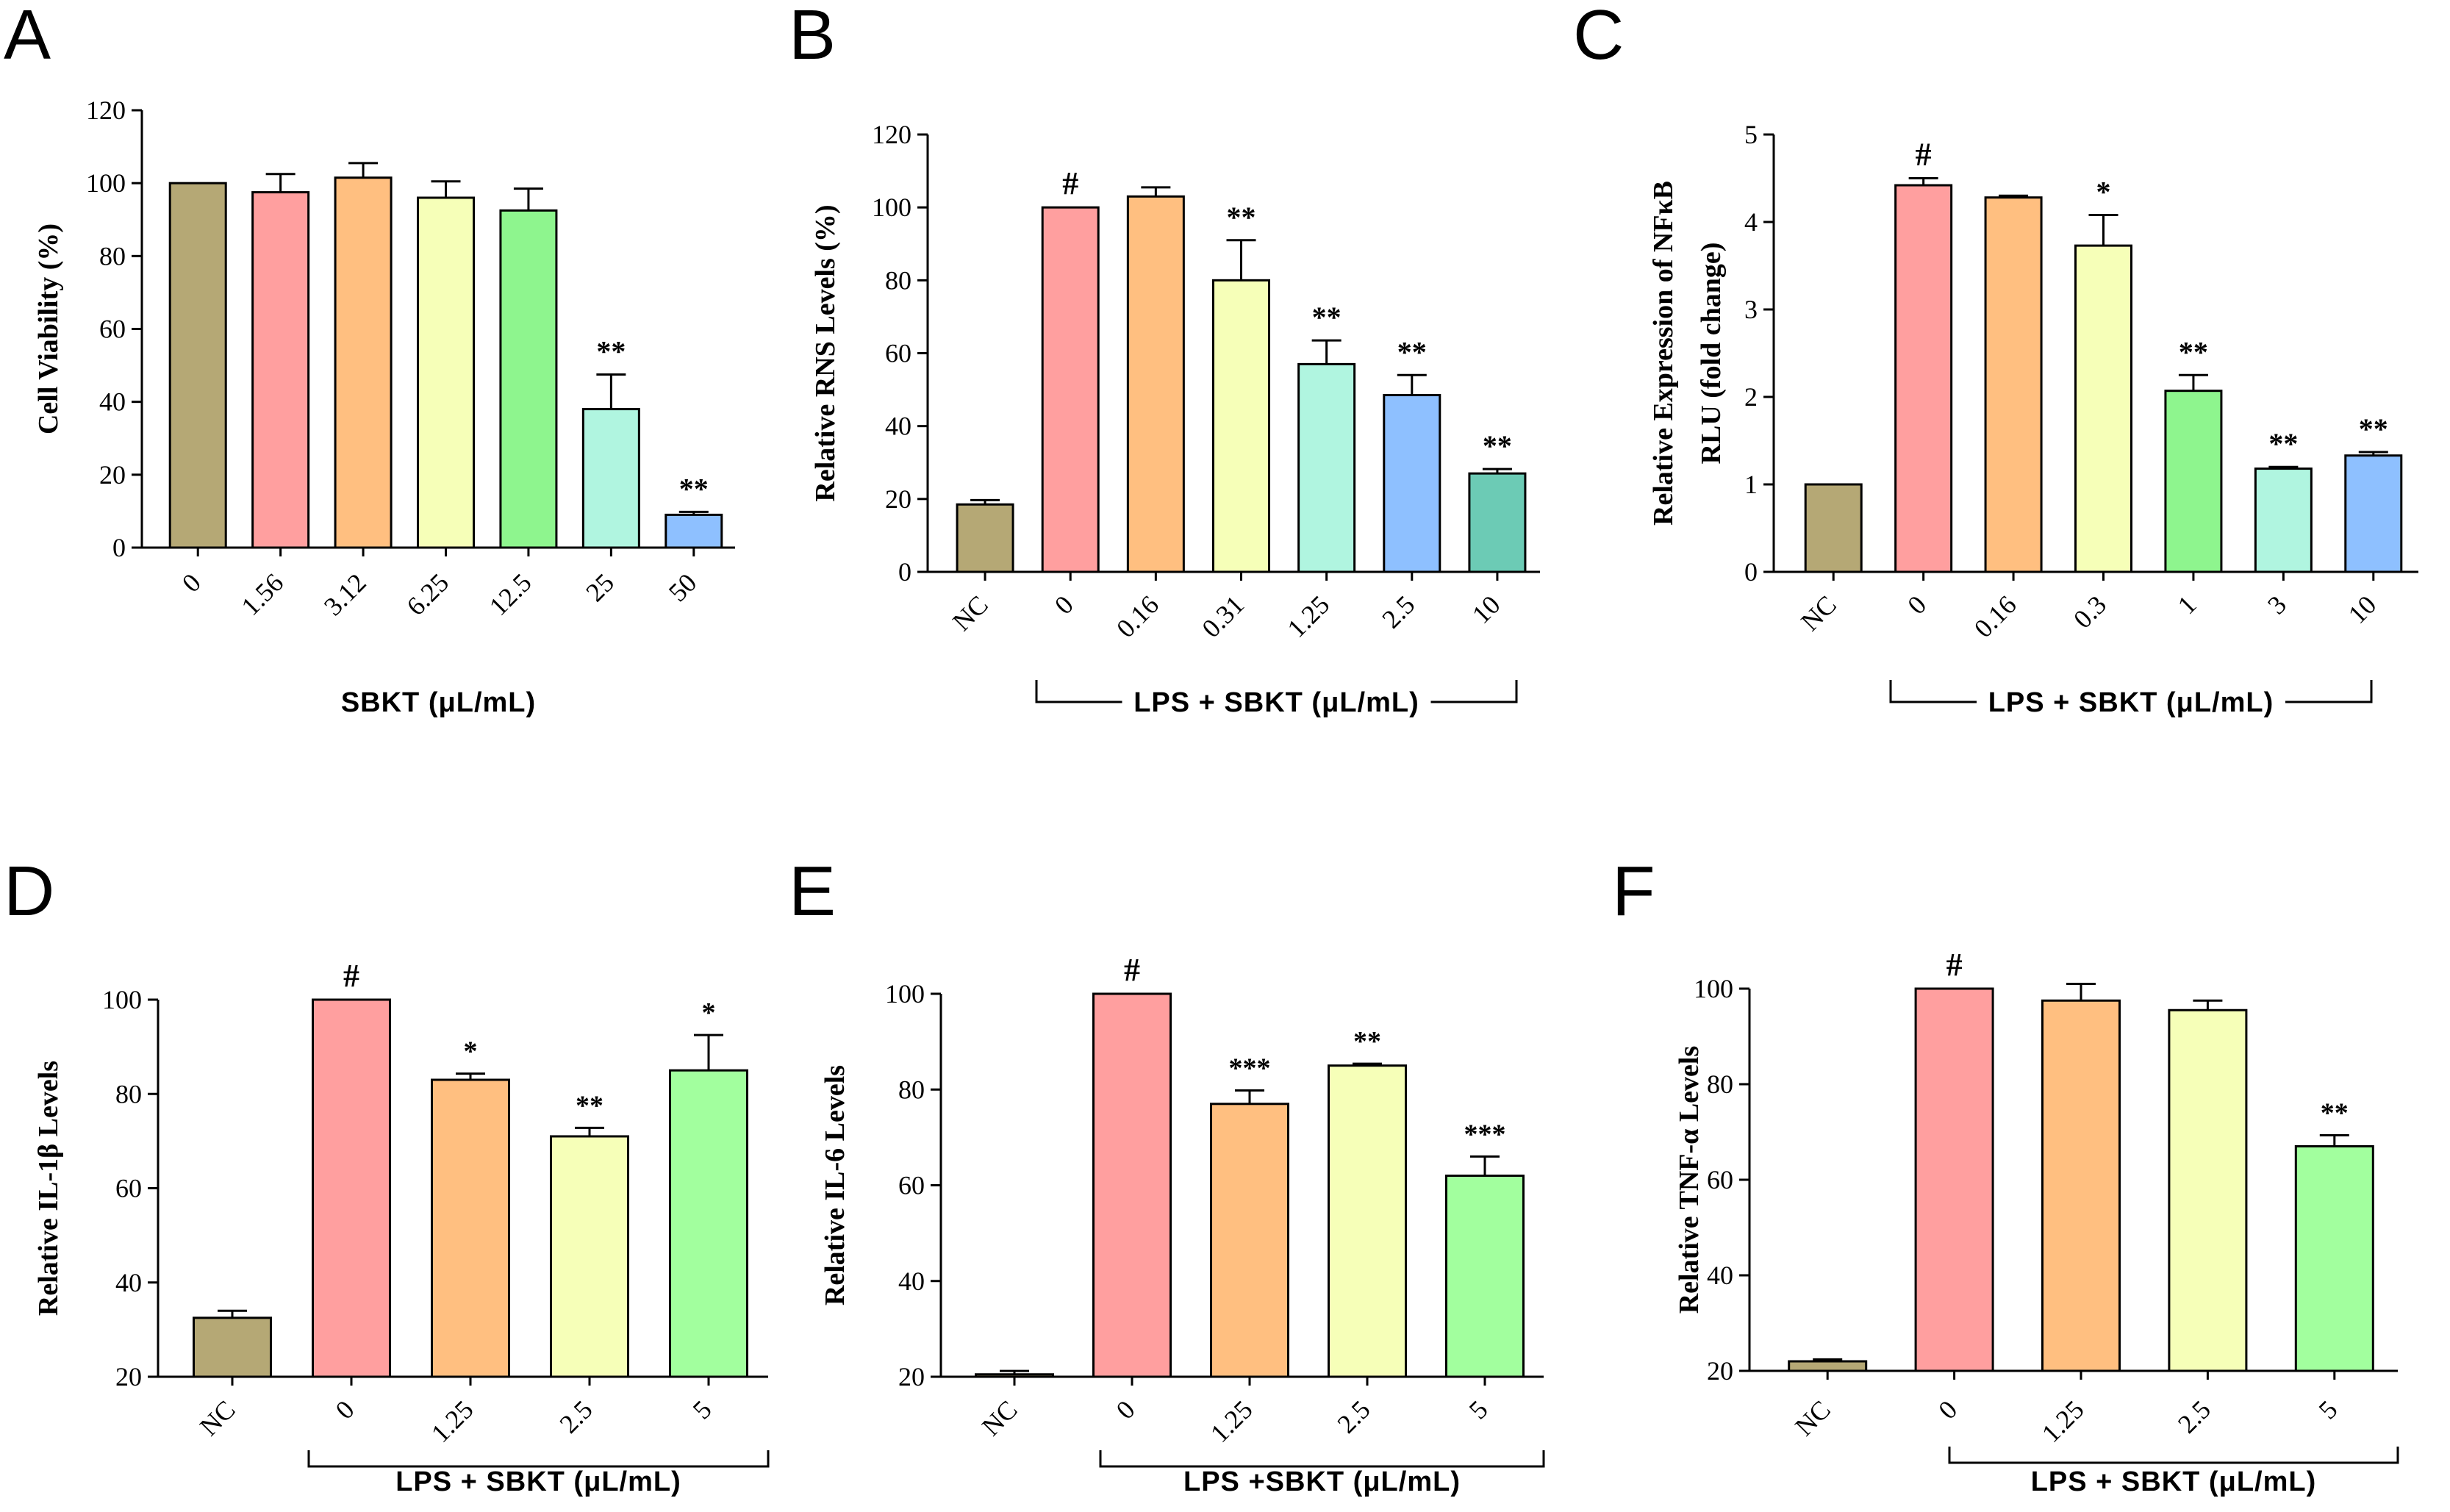 The image size is (2450, 1512). I want to click on y-axis-label: Relative Expression of NFκB, so click(1663, 353).